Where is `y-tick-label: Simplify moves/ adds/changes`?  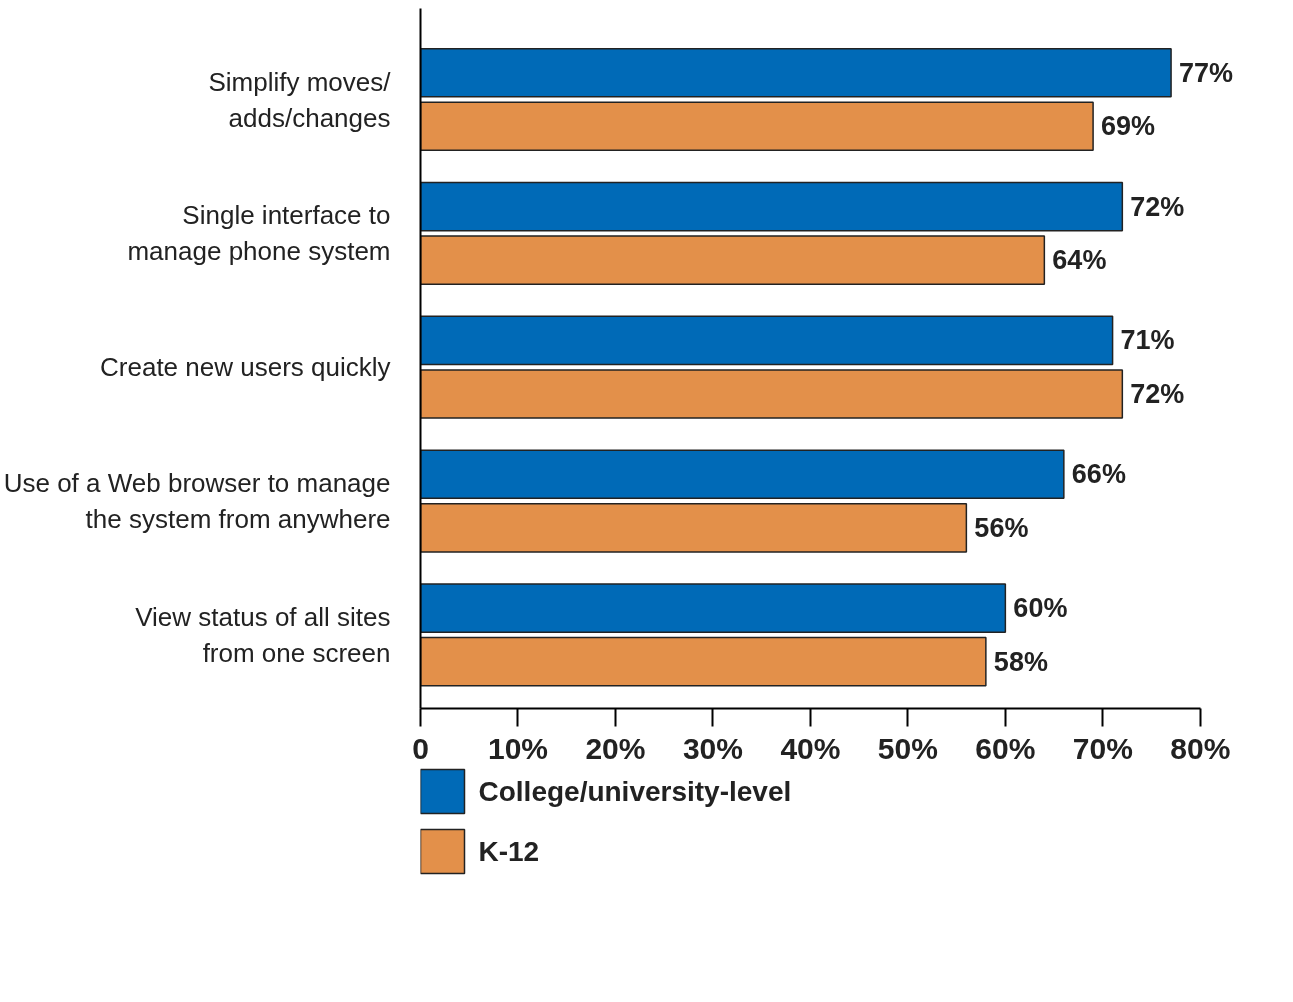 y-tick-label: Simplify moves/ adds/changes is located at coordinates (300, 99).